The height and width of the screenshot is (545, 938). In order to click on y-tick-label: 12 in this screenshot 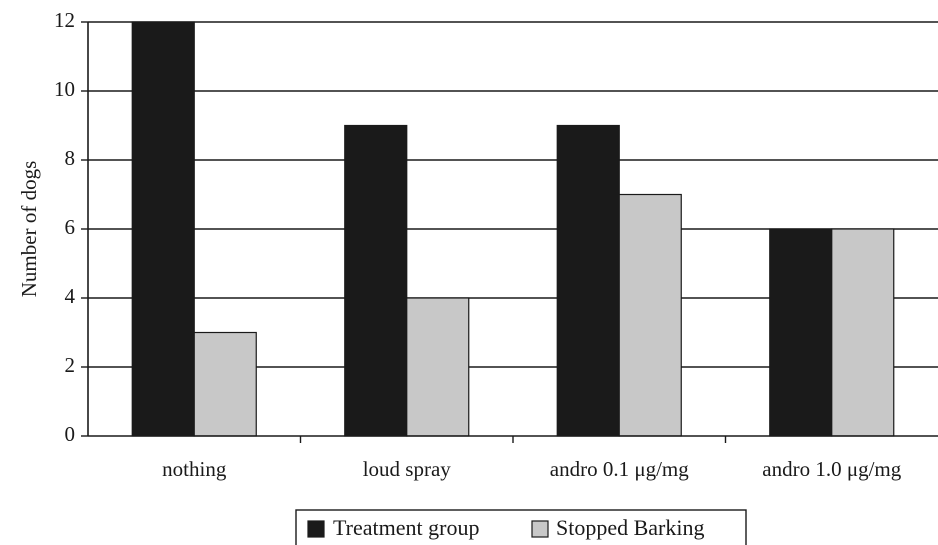, I will do `click(64, 20)`.